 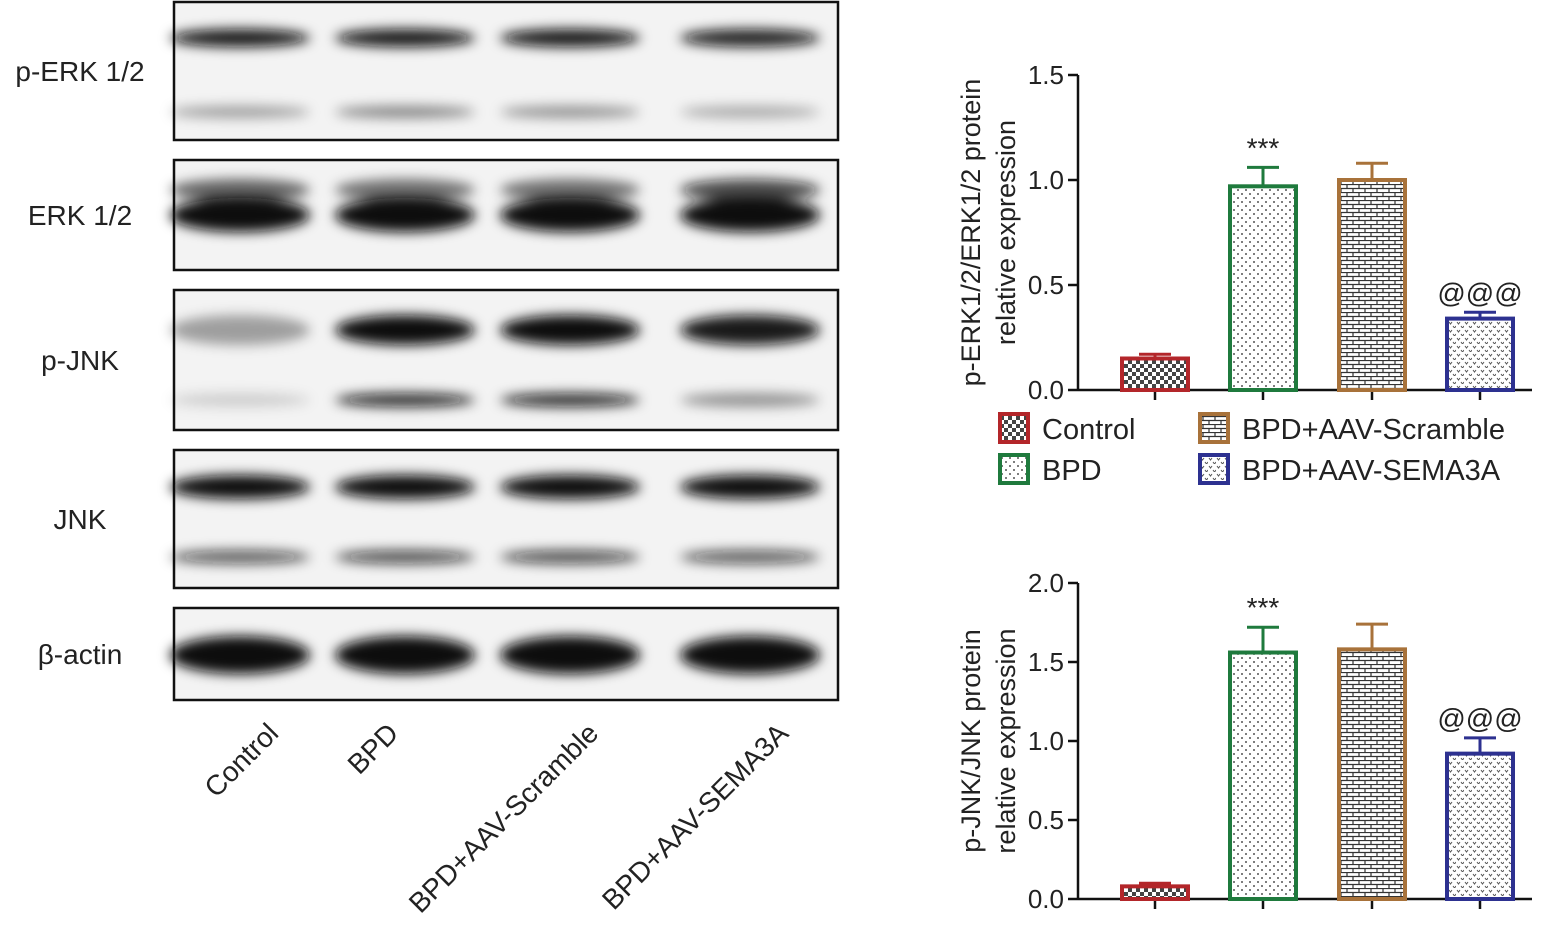 I want to click on blot-row-label: β-actin, so click(x=80, y=654).